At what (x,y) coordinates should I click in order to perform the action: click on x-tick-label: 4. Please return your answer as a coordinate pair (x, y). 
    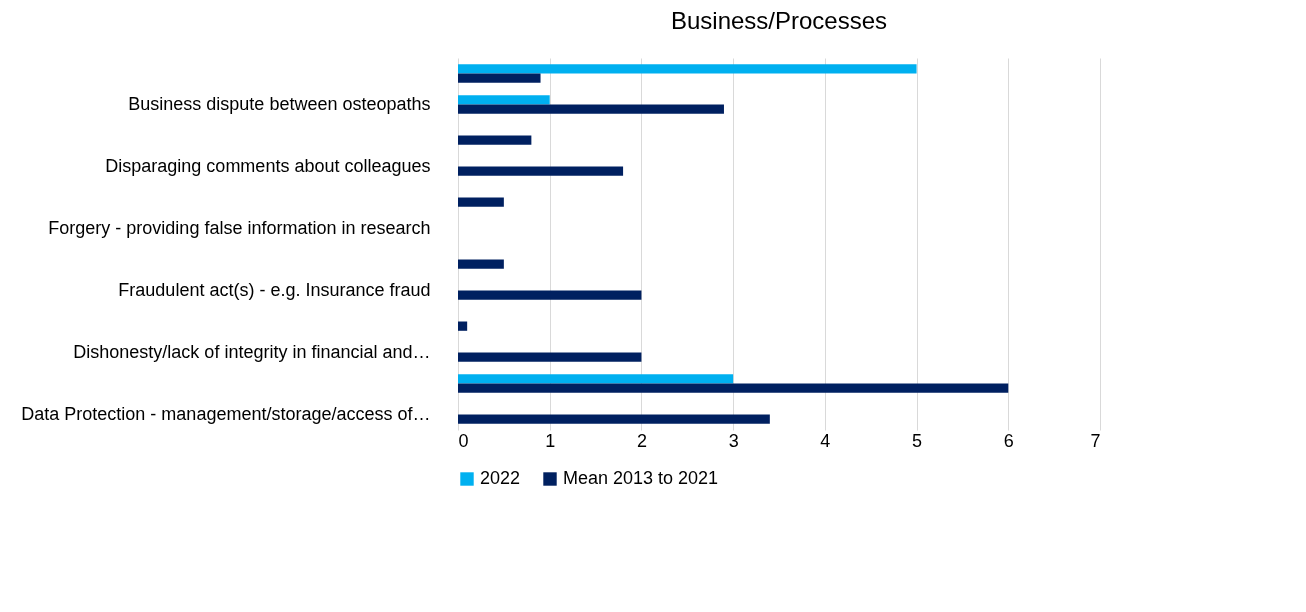
    Looking at the image, I should click on (825, 440).